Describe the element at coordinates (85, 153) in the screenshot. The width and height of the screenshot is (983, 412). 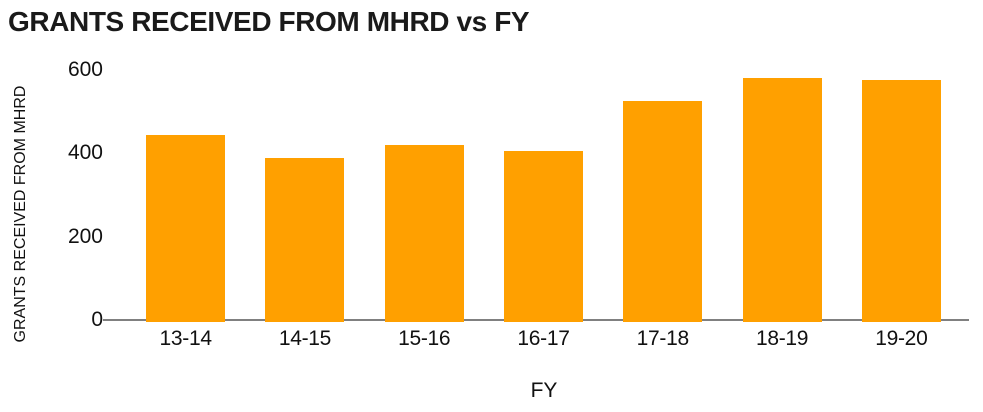
I see `y-tick-label: 400` at that location.